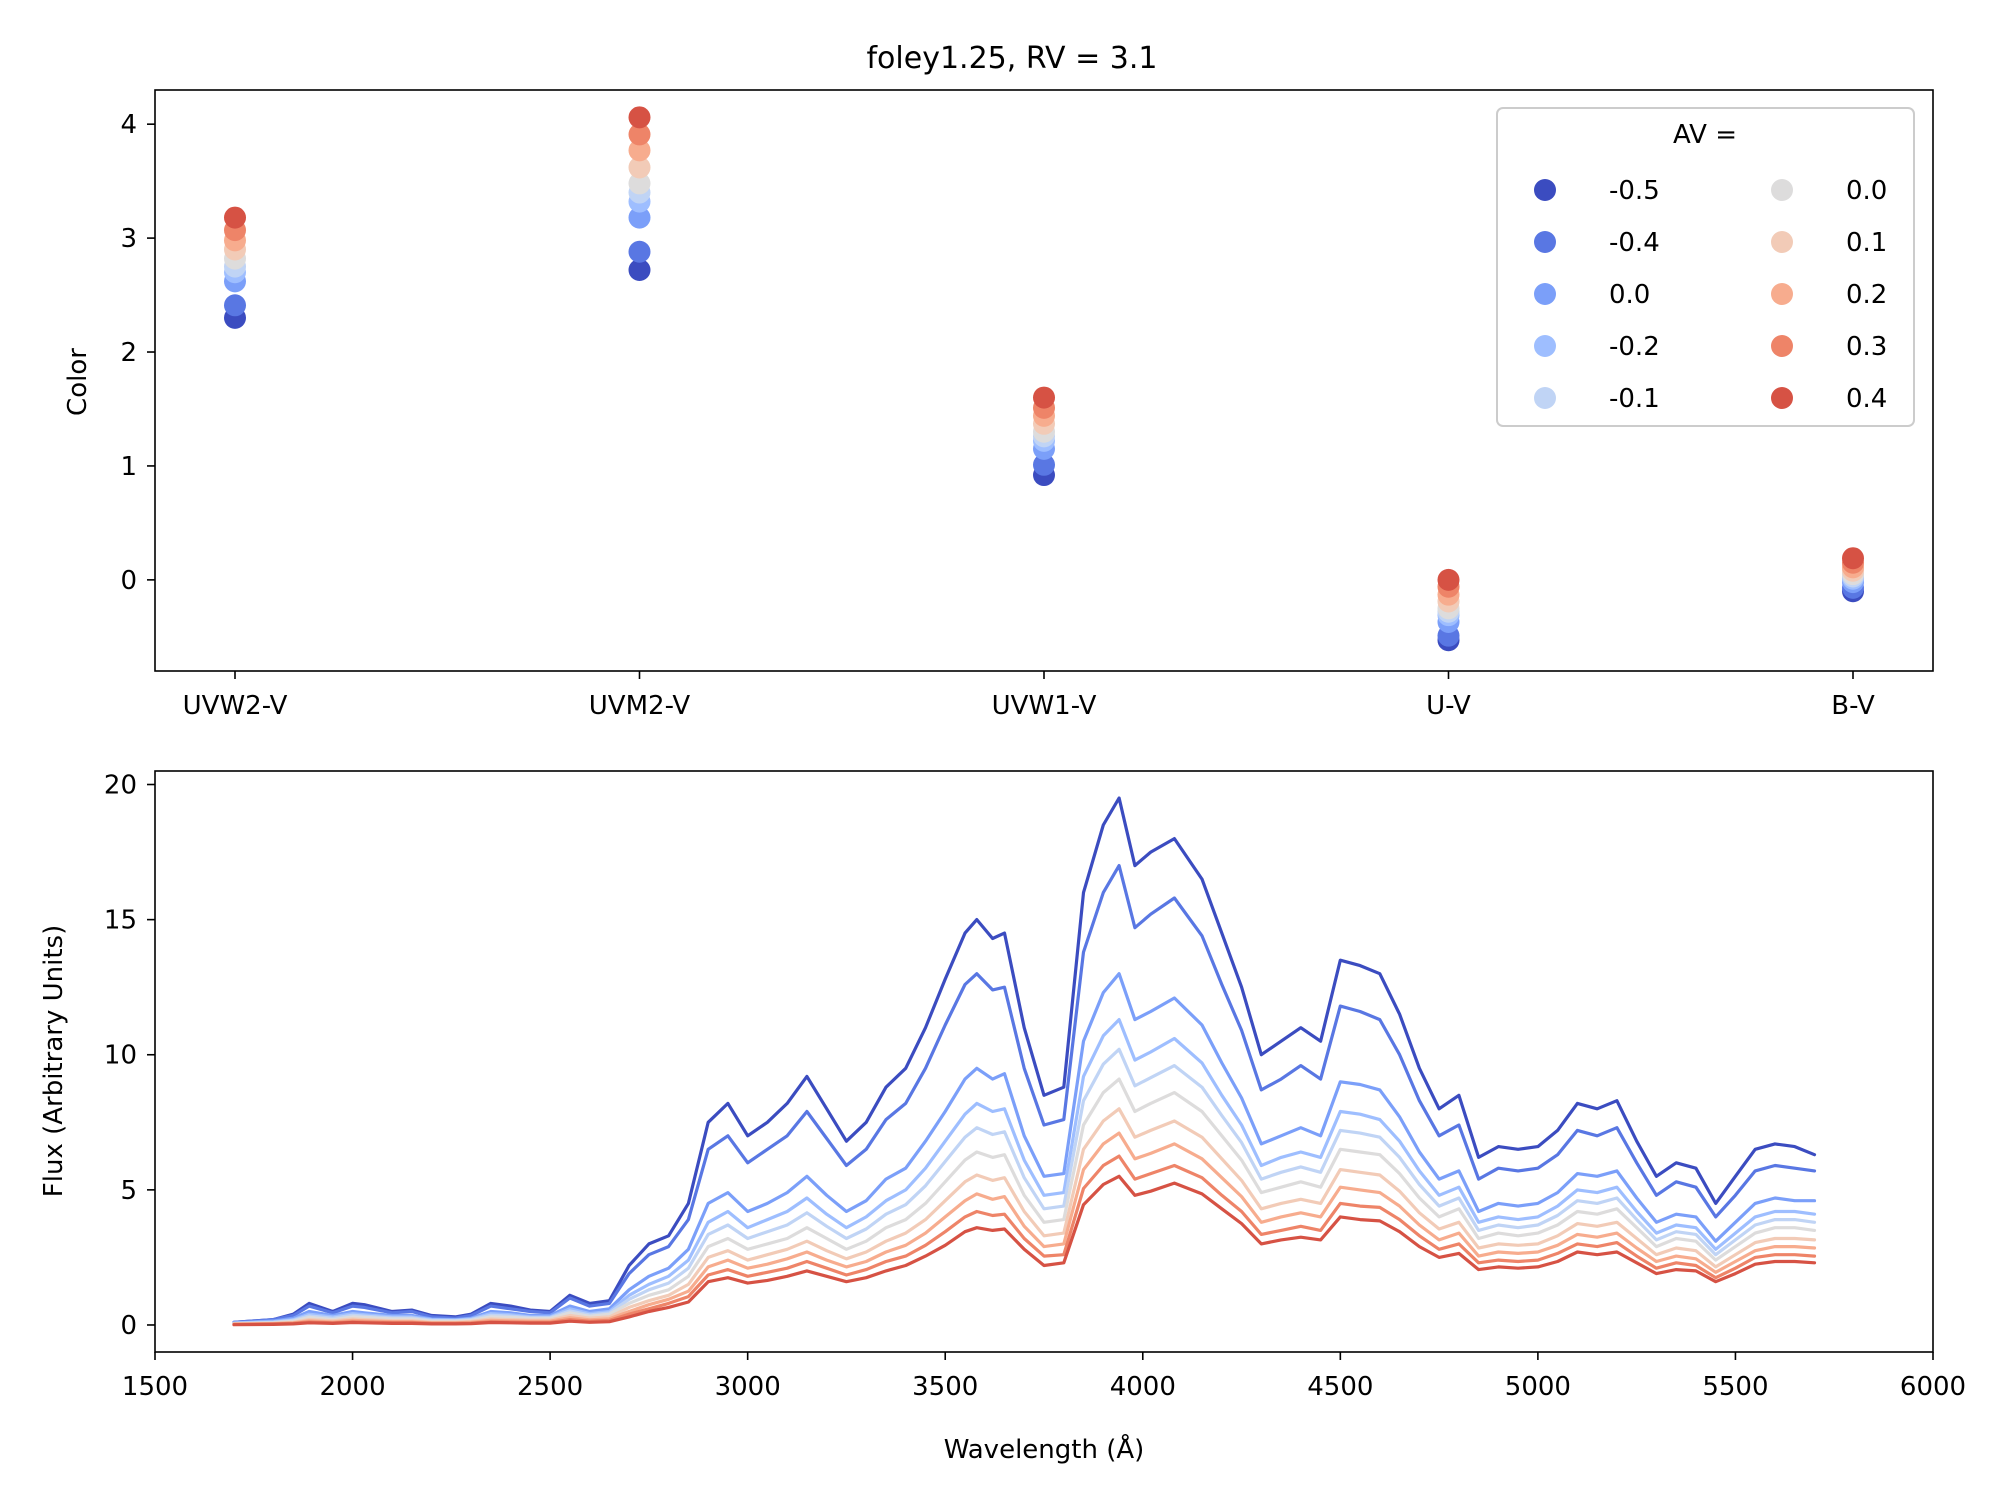 The width and height of the screenshot is (2000, 1500). Describe the element at coordinates (550, 1387) in the screenshot. I see `x-tick-label: 2500` at that location.